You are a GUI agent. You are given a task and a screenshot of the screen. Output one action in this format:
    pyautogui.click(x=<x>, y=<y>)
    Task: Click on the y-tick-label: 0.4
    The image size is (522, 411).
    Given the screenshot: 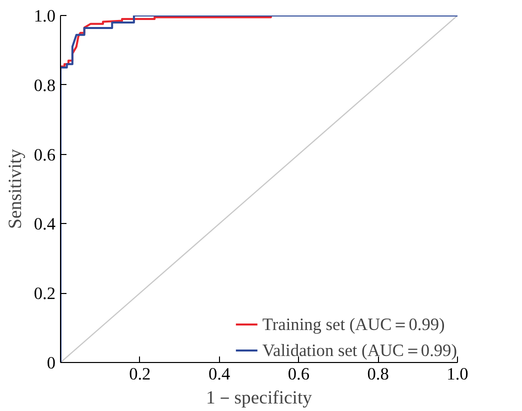 What is the action you would take?
    pyautogui.click(x=45, y=224)
    